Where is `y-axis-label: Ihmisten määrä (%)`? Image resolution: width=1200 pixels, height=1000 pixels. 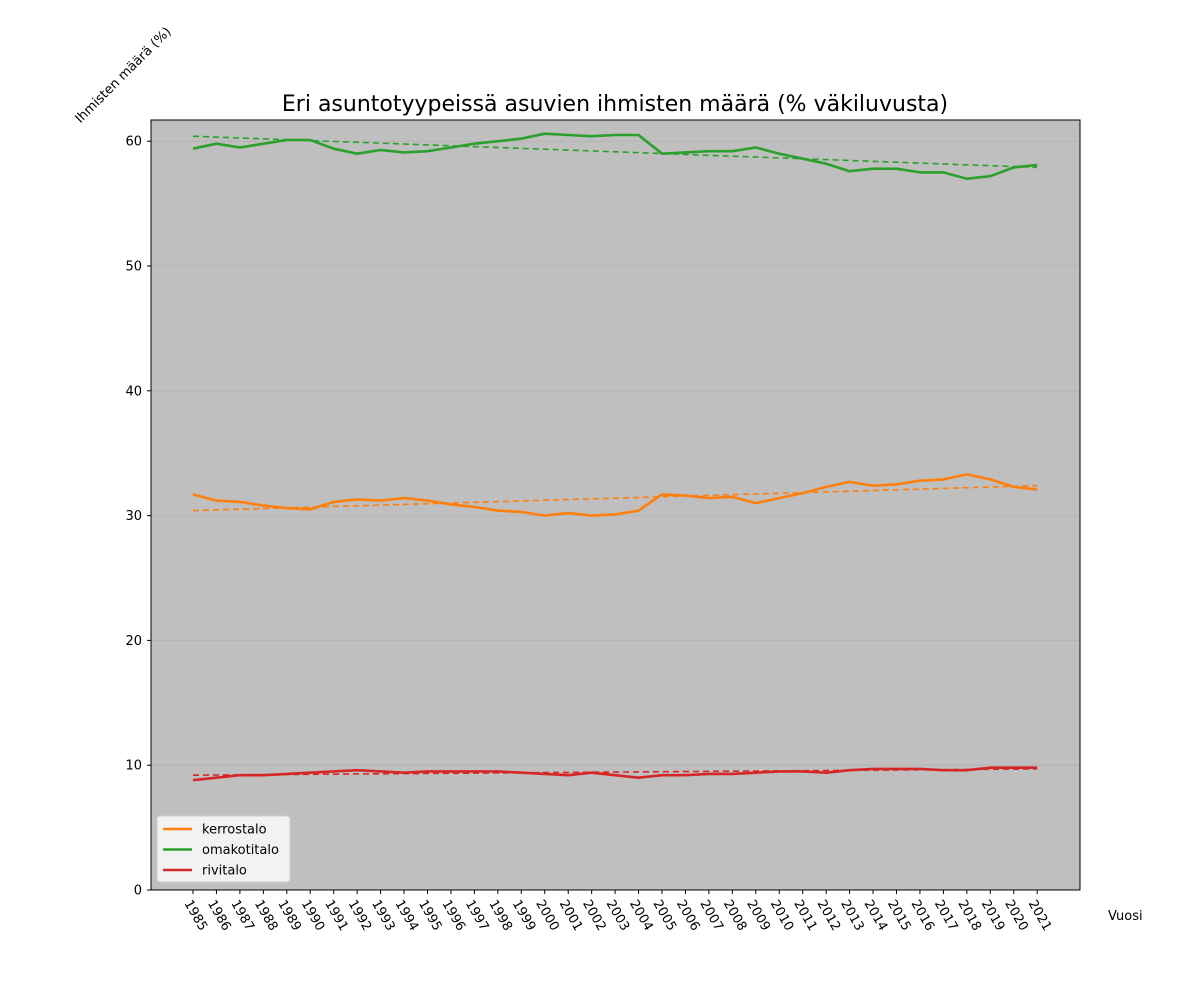
y-axis-label: Ihmisten määrä (%) is located at coordinates (124, 76).